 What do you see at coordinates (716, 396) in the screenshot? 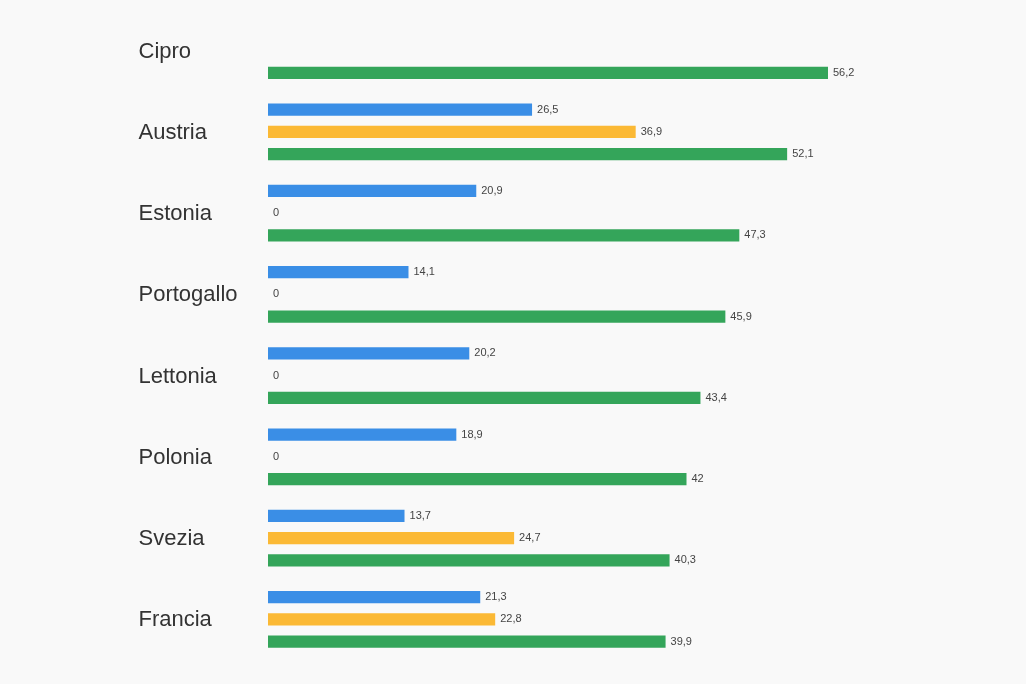
I see `data-label: 43,4` at bounding box center [716, 396].